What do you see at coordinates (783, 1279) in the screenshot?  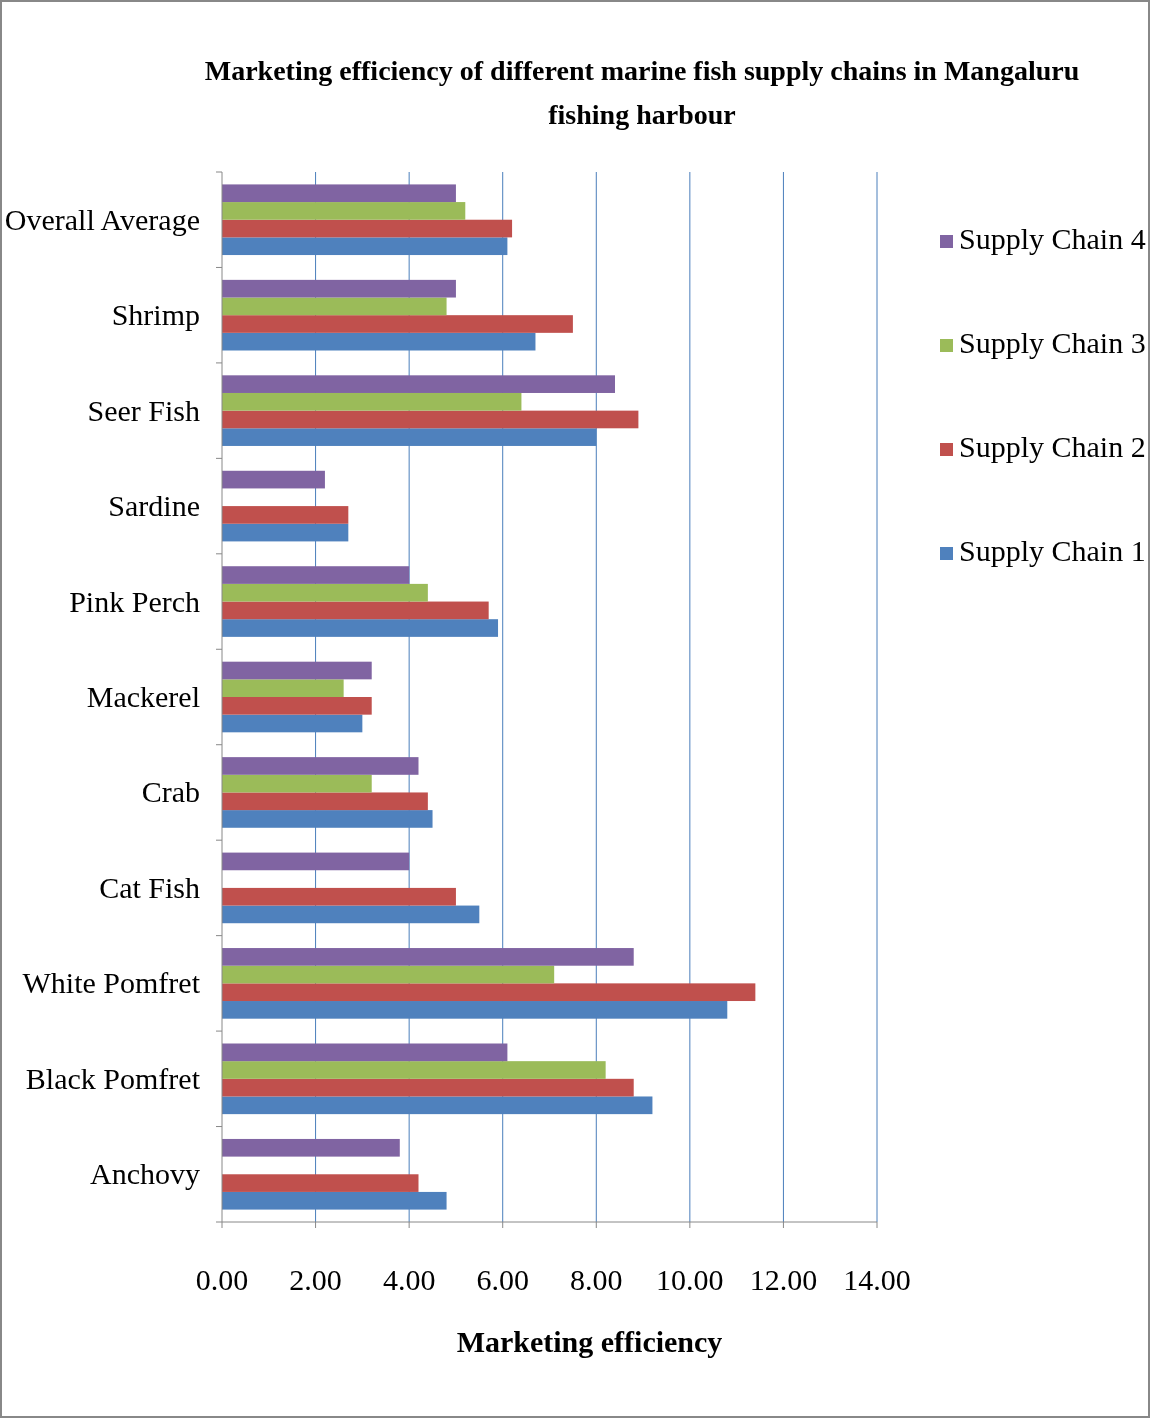 I see `x-tick-label: 12.00` at bounding box center [783, 1279].